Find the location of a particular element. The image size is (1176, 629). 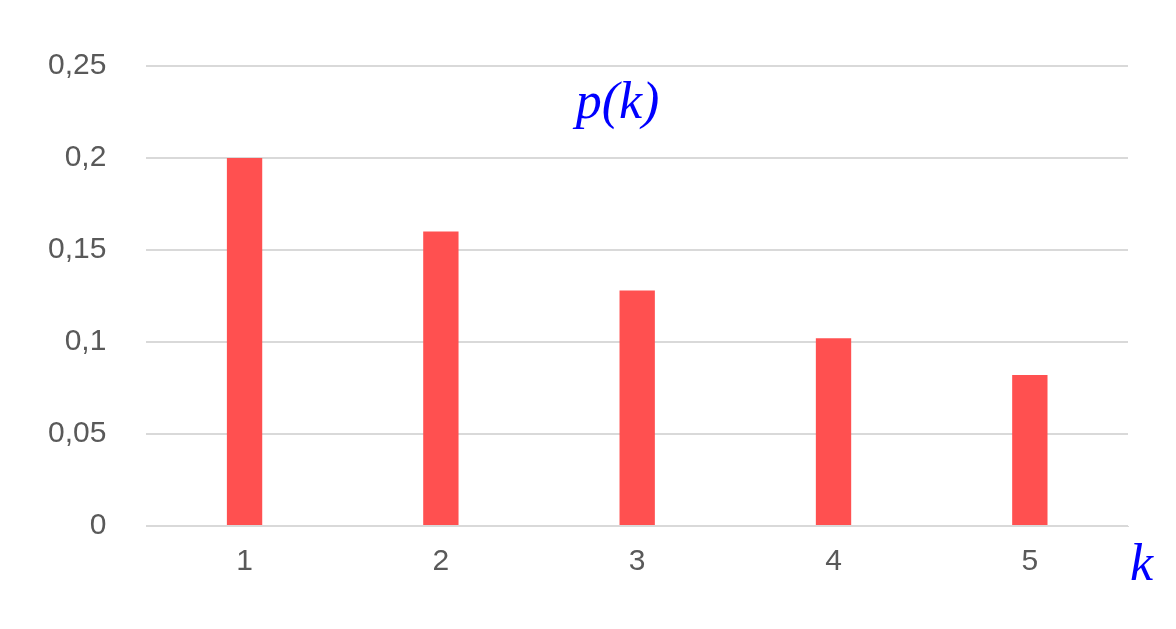

x-tick-label: 4 is located at coordinates (833, 560).